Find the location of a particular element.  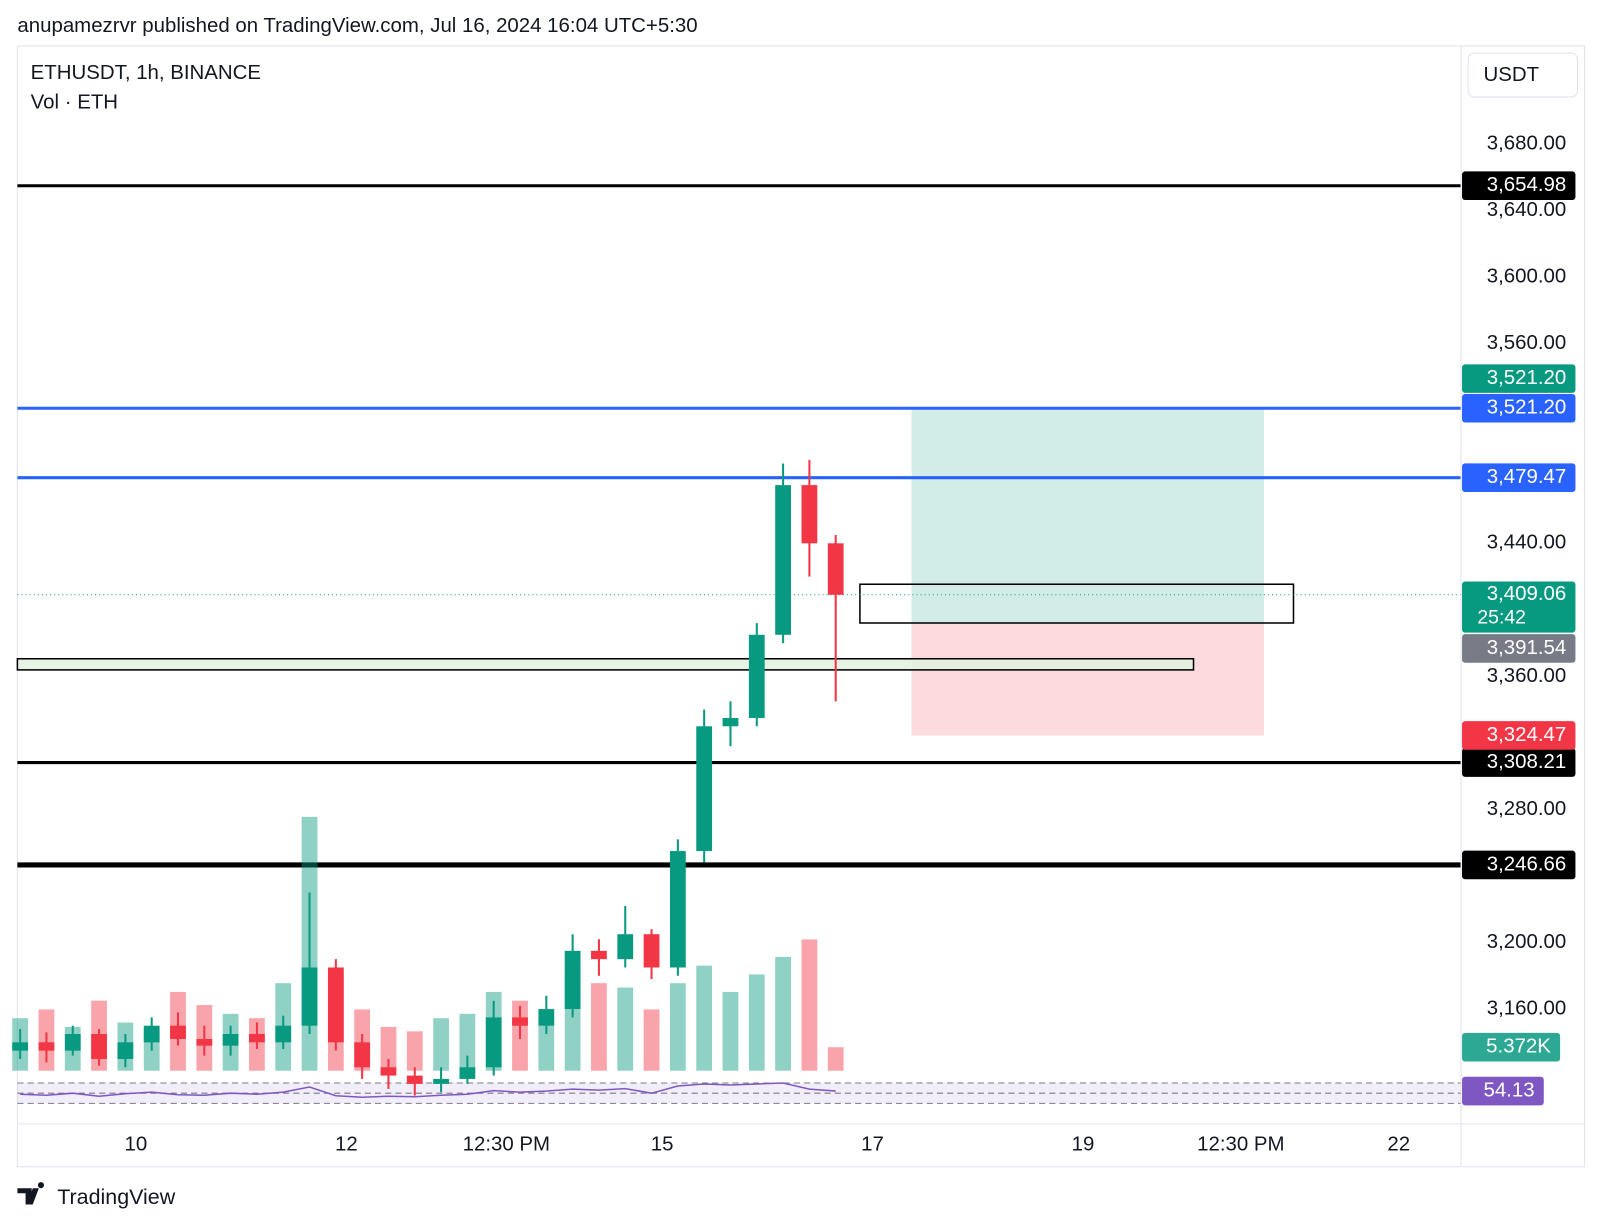

entry-label: 3,391.54 is located at coordinates (1527, 648).